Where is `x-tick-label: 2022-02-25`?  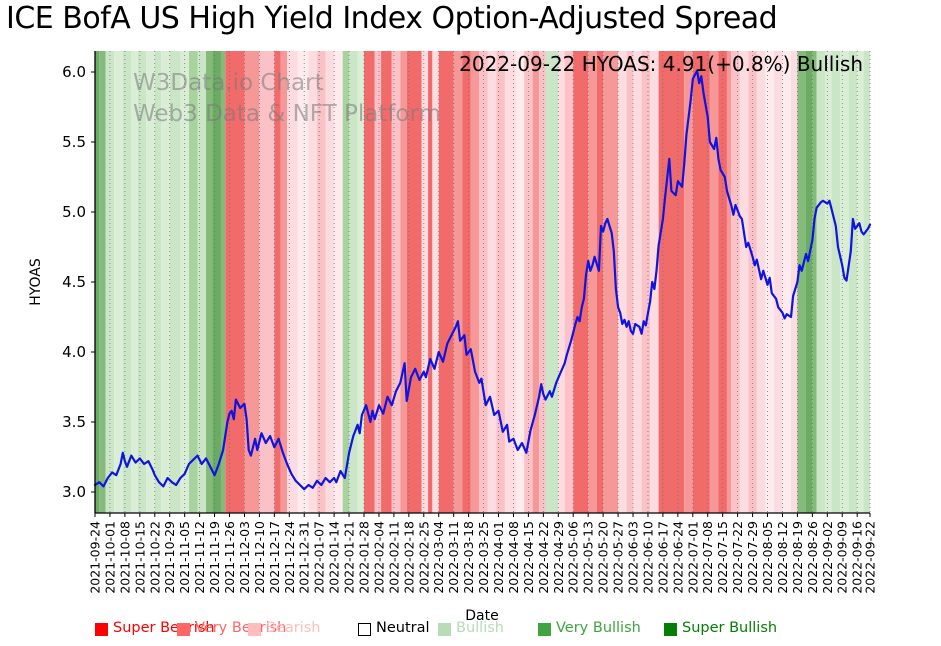 x-tick-label: 2022-02-25 is located at coordinates (423, 557).